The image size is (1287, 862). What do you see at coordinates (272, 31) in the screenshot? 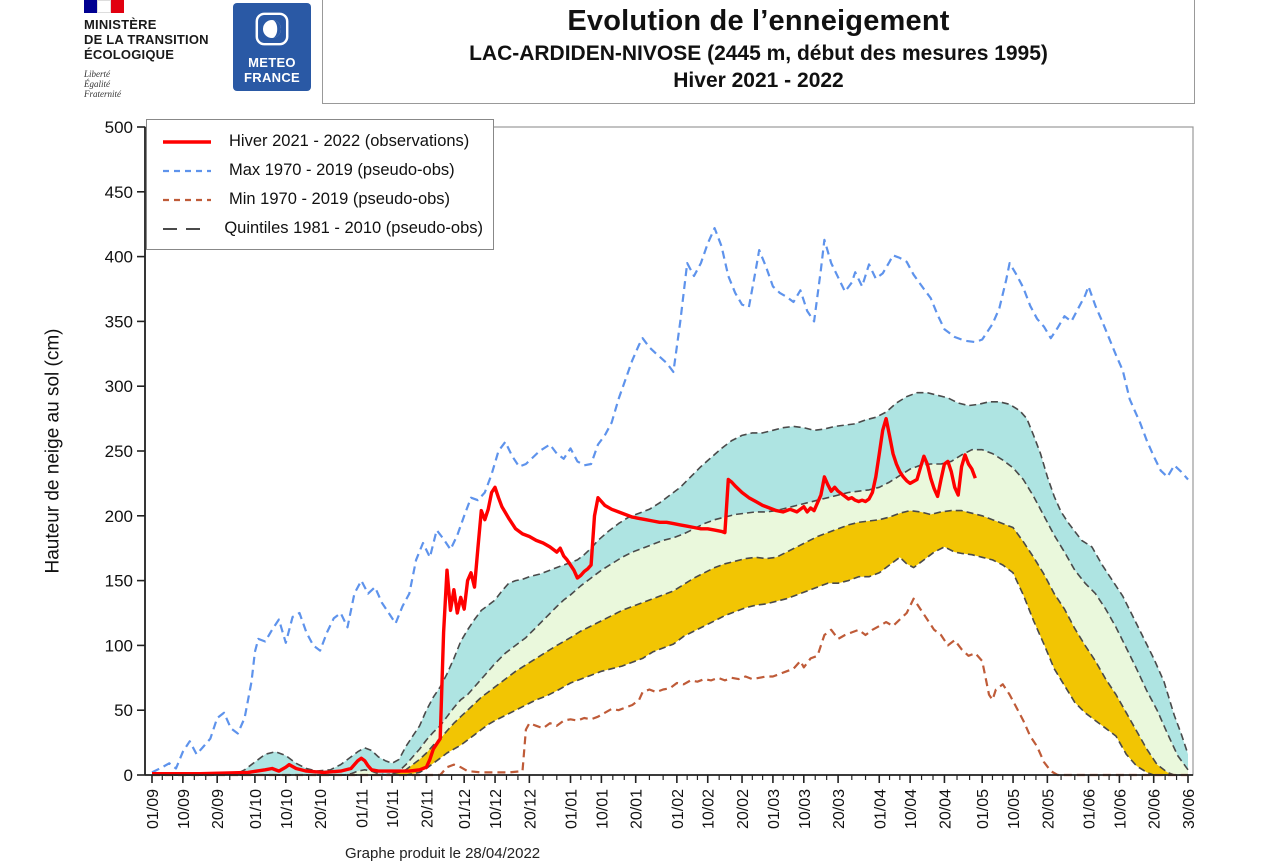
I see `meteo-france-icon` at bounding box center [272, 31].